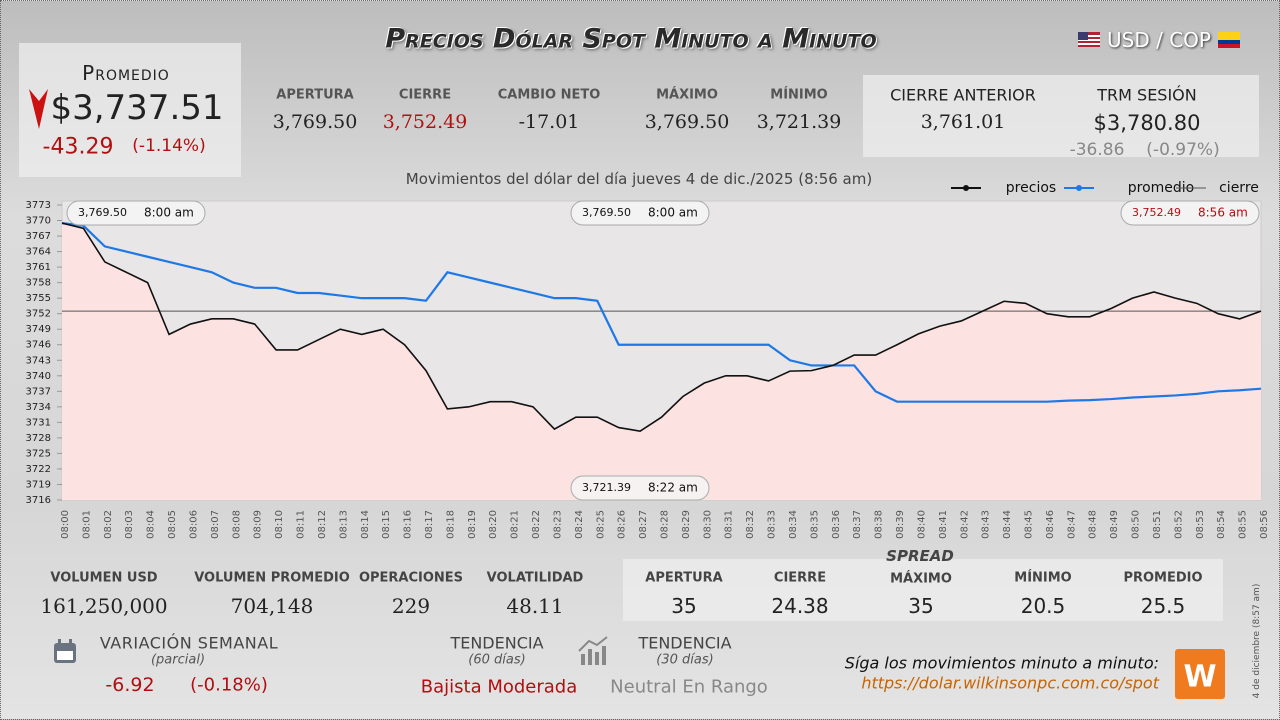 The width and height of the screenshot is (1280, 720). Describe the element at coordinates (729, 524) in the screenshot. I see `x-tick-label: 08:31` at that location.